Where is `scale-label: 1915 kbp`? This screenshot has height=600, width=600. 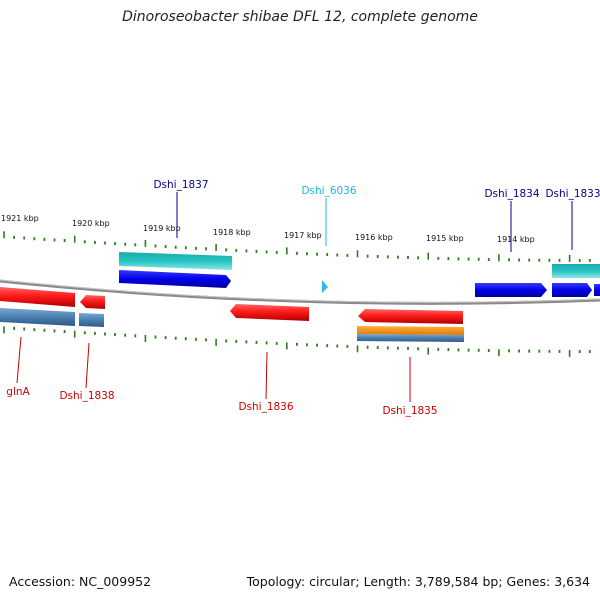
scale-label: 1915 kbp is located at coordinates (445, 238).